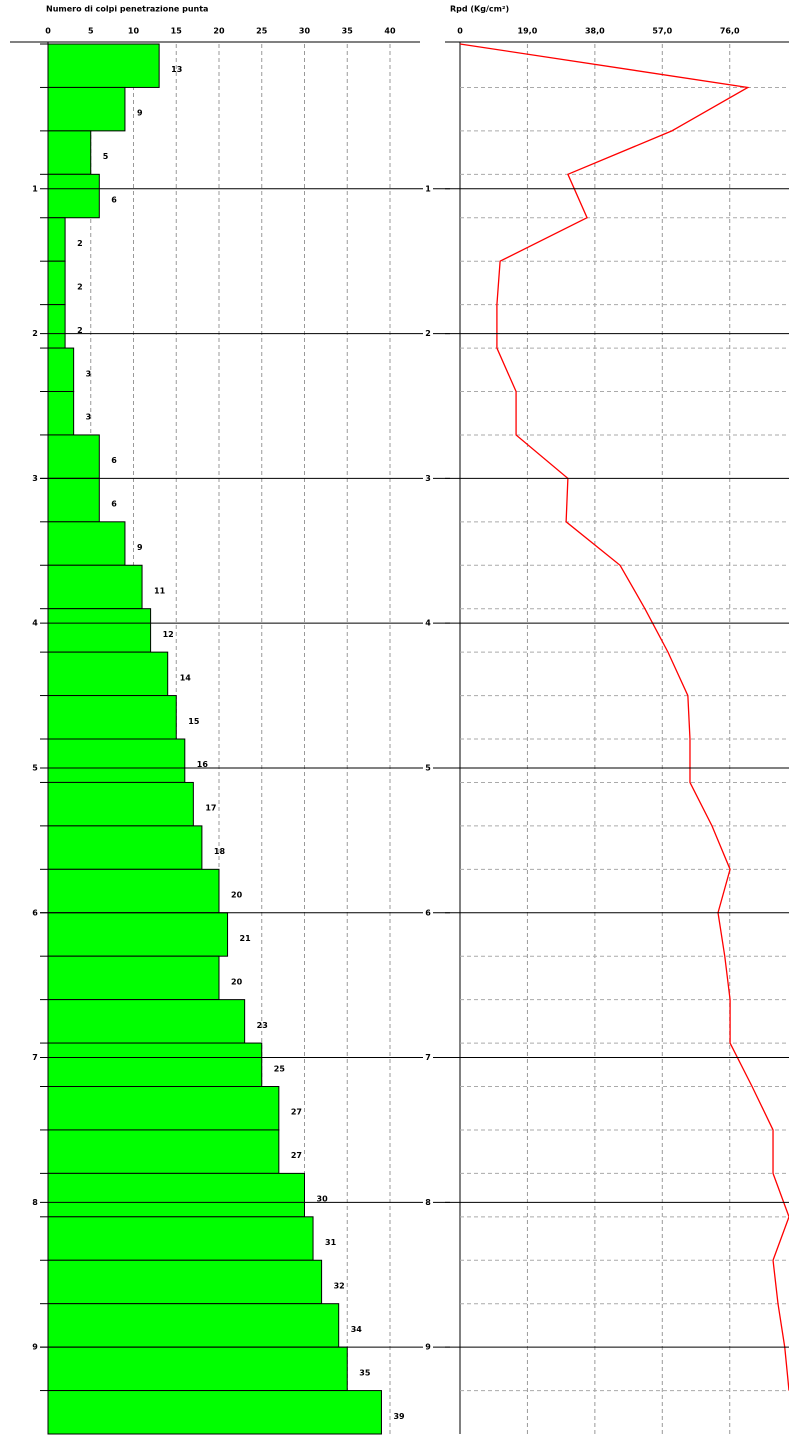 This screenshot has height=1435, width=789. Describe the element at coordinates (262, 1025) in the screenshot. I see `data-label: 23` at that location.